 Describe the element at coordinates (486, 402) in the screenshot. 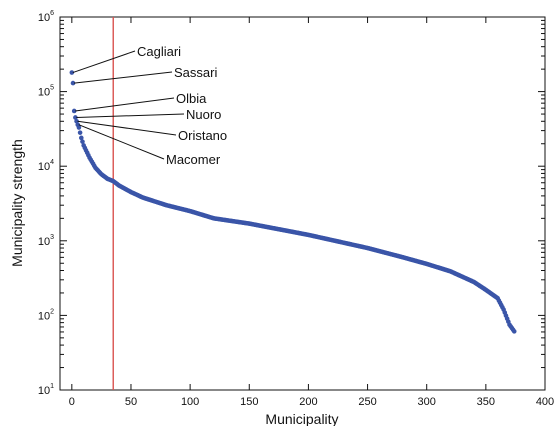

I see `x-tick-label: 350` at that location.